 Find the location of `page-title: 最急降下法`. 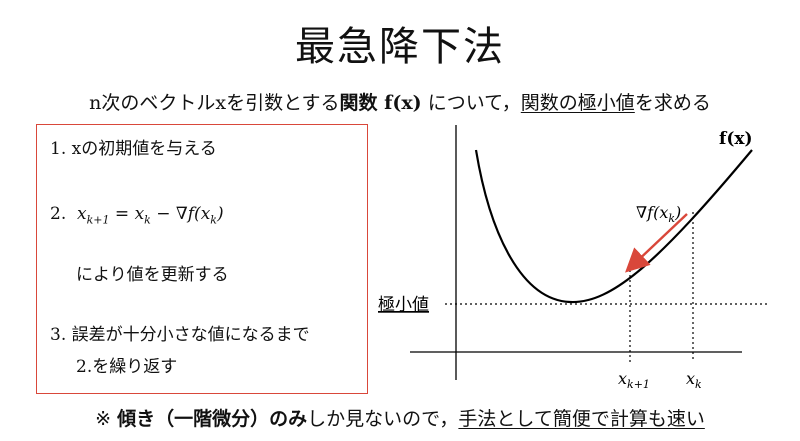

page-title: 最急降下法 is located at coordinates (400, 47).